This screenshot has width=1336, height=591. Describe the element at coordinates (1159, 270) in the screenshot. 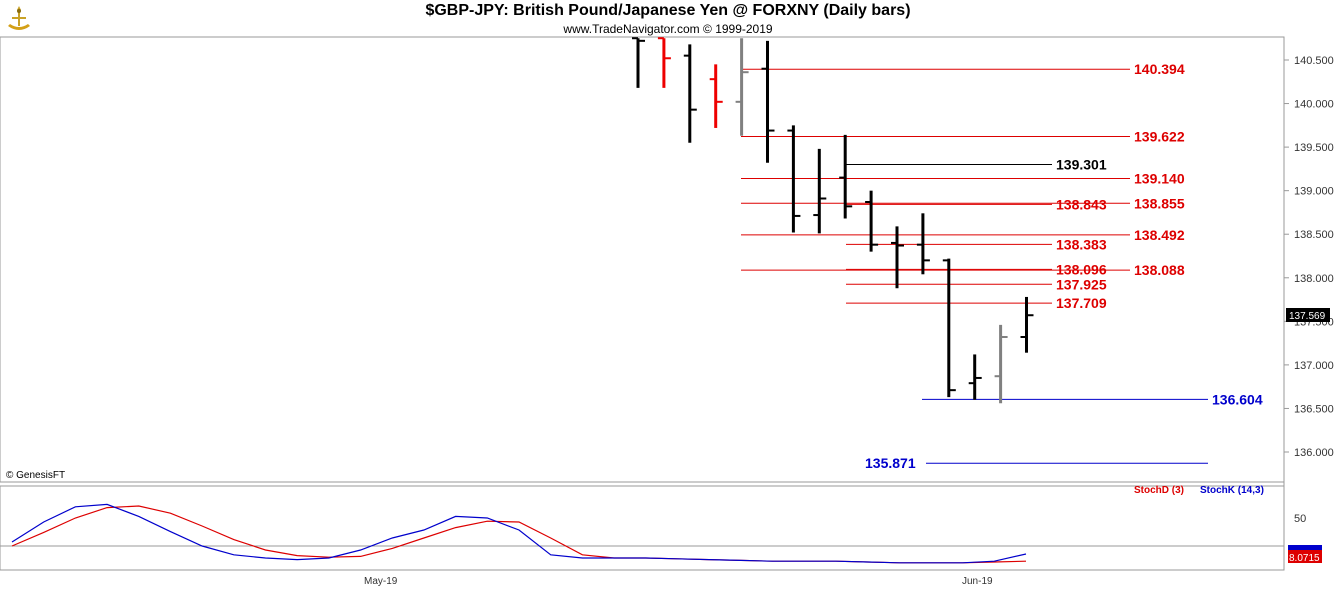

I see `level-label: 138.088` at that location.